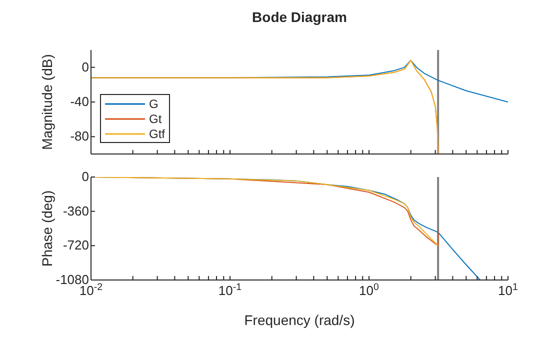  I want to click on y-tick-label: -720, so click(75, 245).